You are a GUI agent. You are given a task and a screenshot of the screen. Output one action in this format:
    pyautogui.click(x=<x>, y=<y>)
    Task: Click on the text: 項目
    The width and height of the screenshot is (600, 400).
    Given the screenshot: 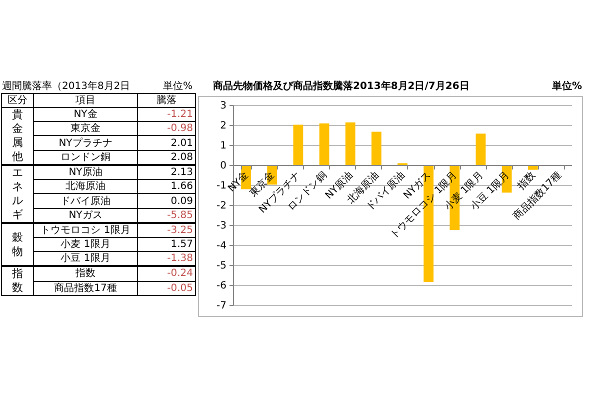 What is the action you would take?
    pyautogui.click(x=86, y=101)
    